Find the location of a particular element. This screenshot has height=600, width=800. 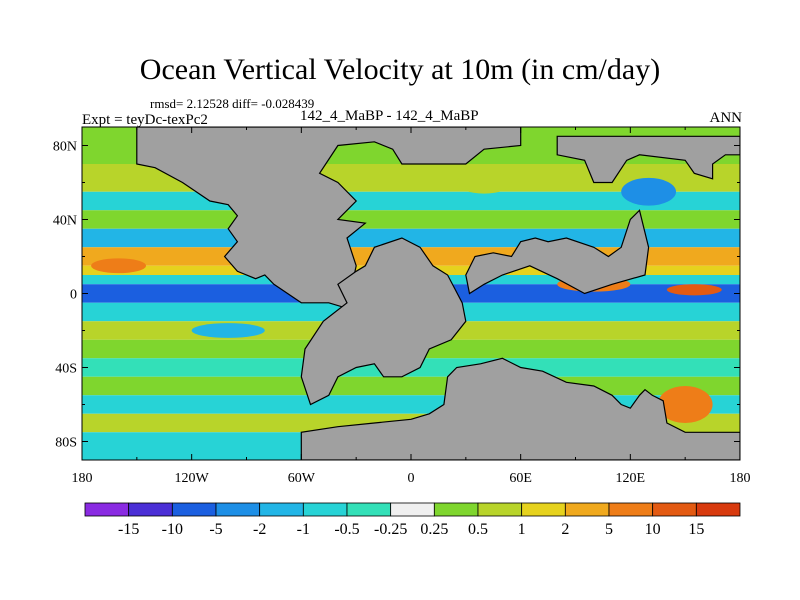

southern-land is located at coordinates (520, 408).